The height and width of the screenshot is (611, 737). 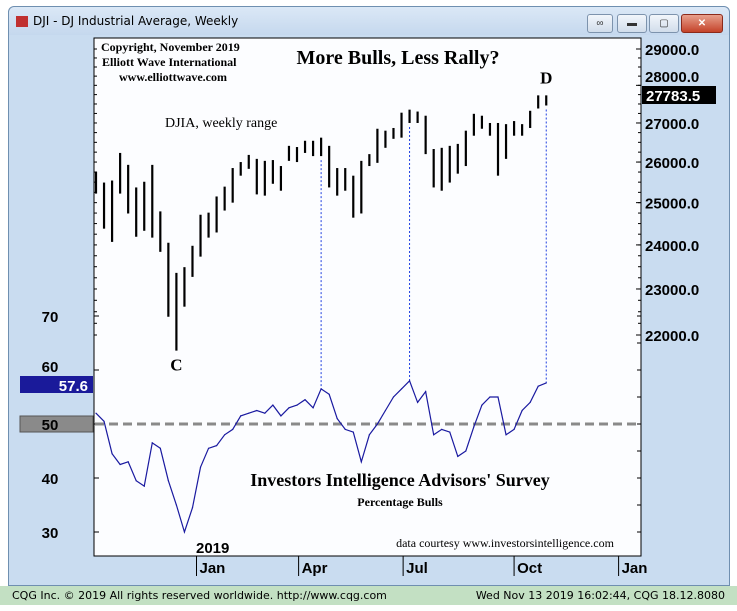 I want to click on app-icon, so click(x=22, y=21).